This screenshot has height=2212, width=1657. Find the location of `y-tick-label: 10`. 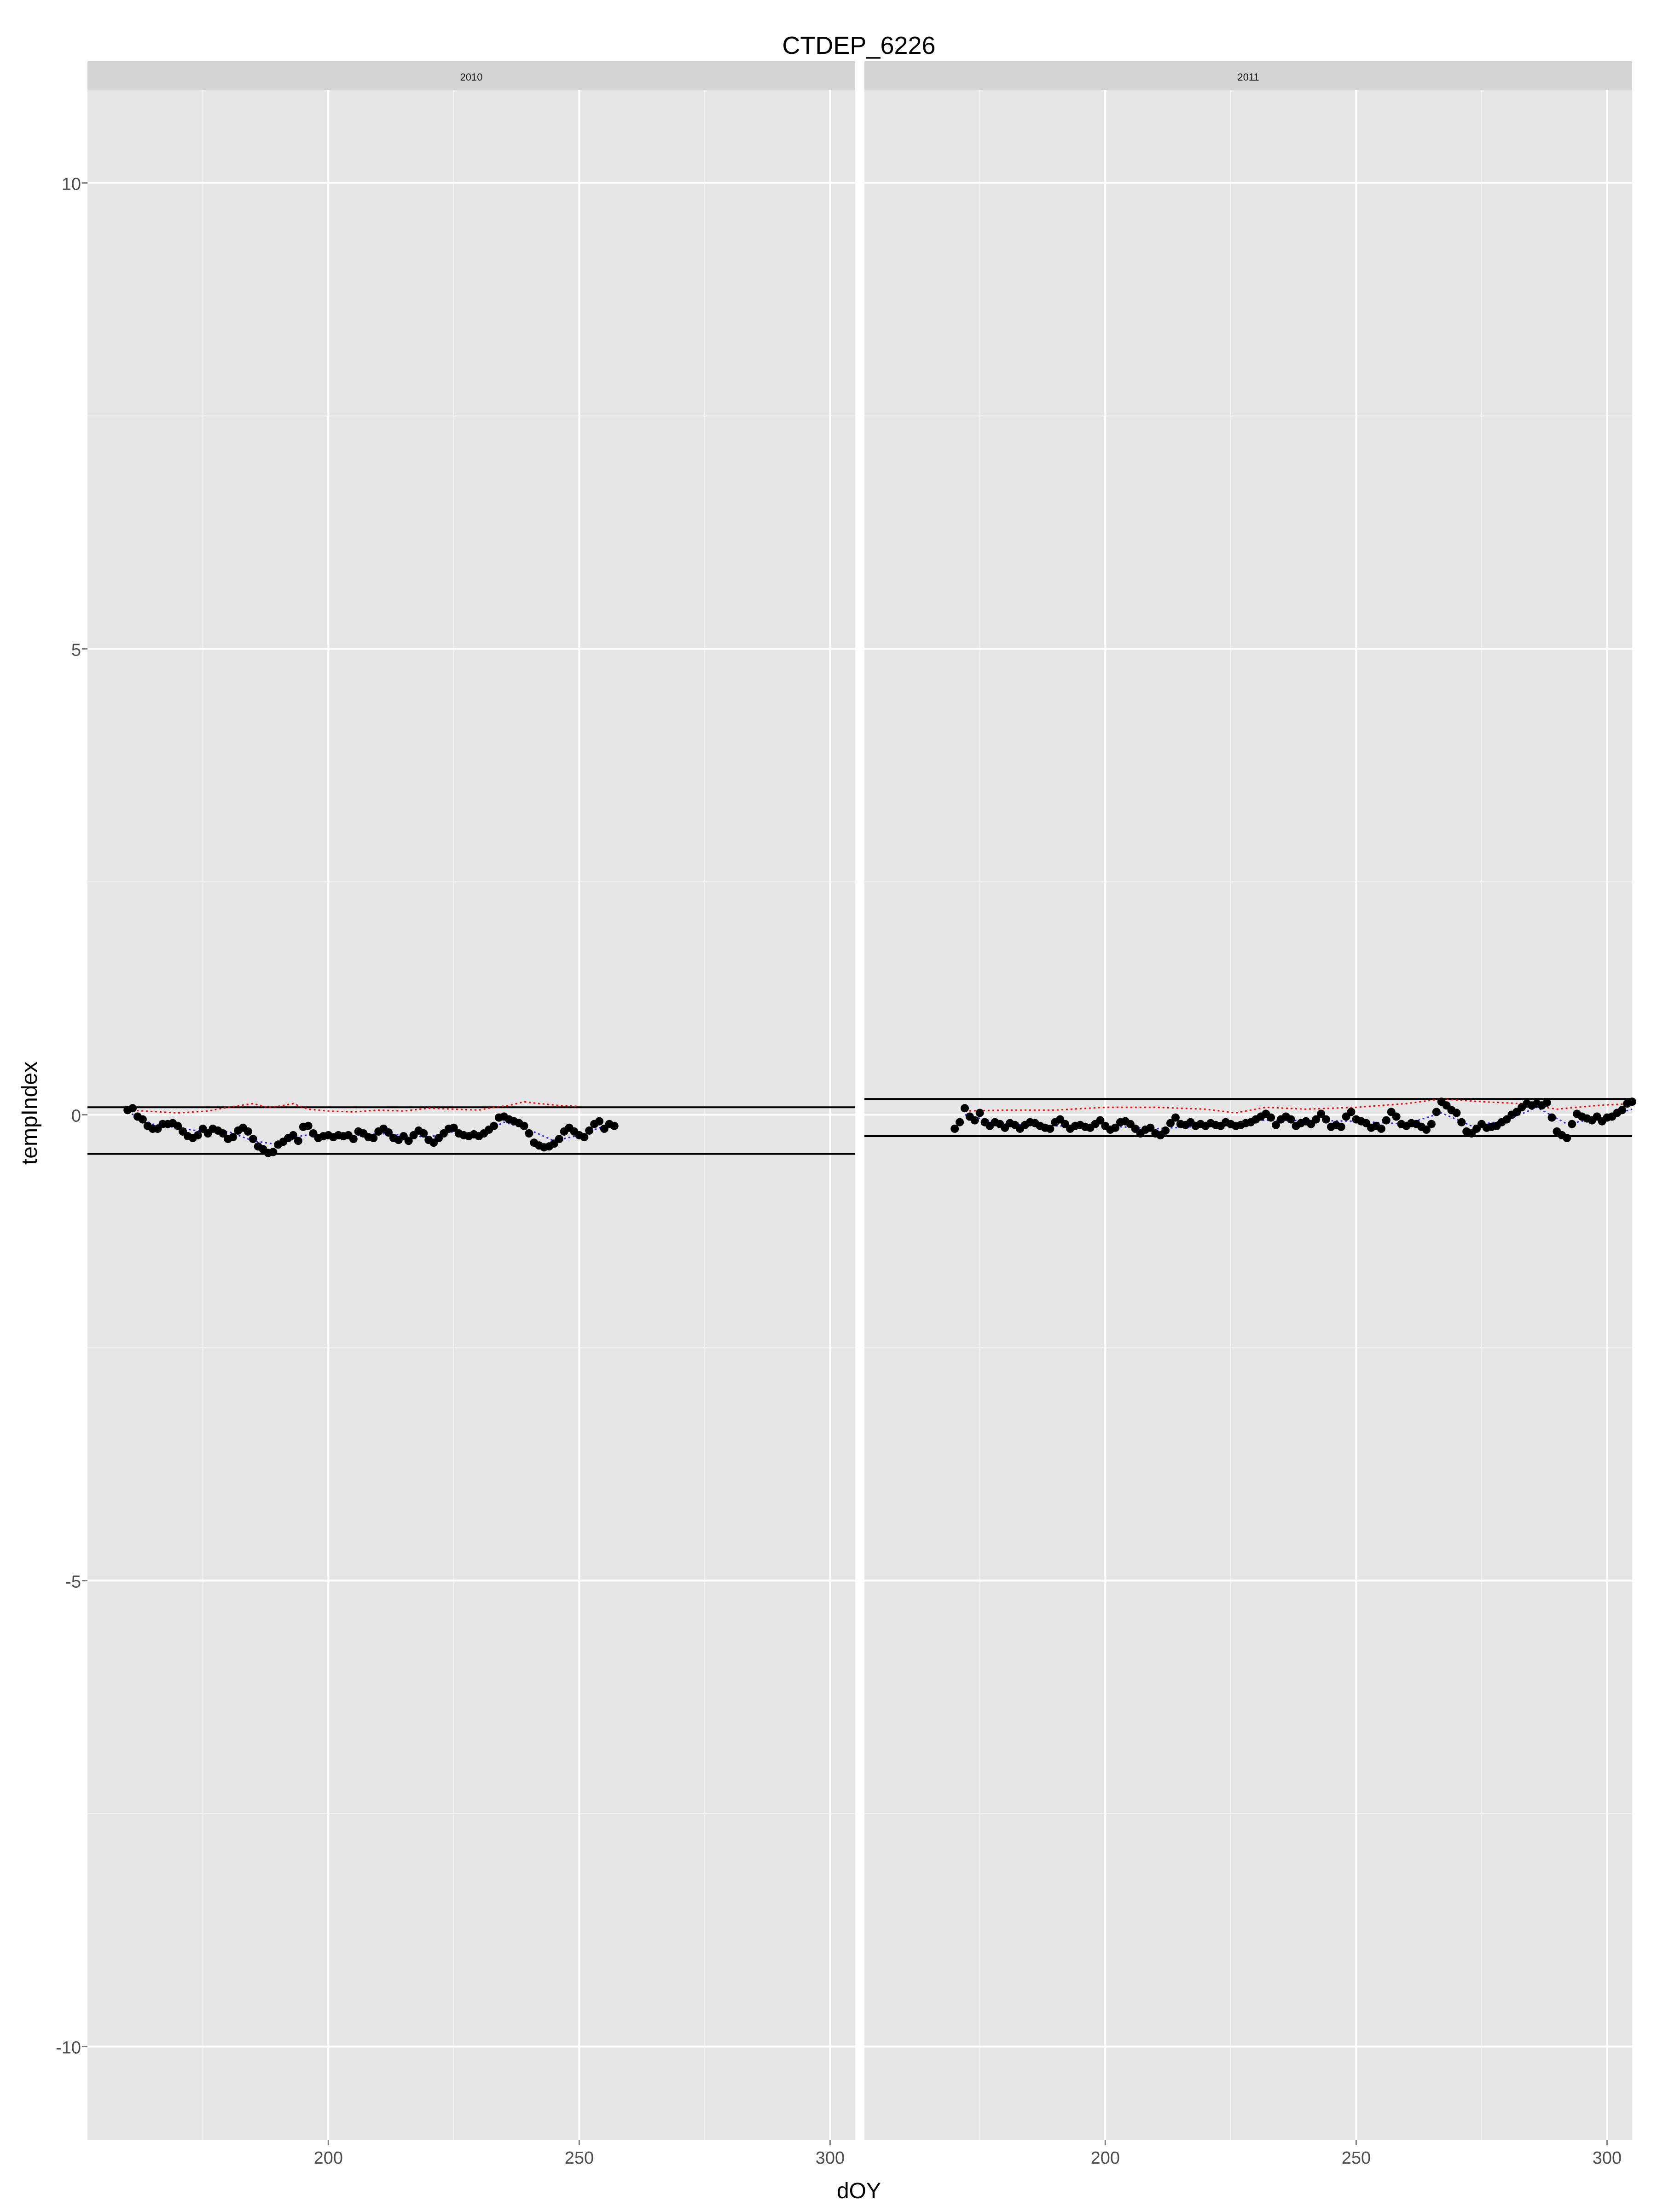

y-tick-label: 10 is located at coordinates (71, 184).